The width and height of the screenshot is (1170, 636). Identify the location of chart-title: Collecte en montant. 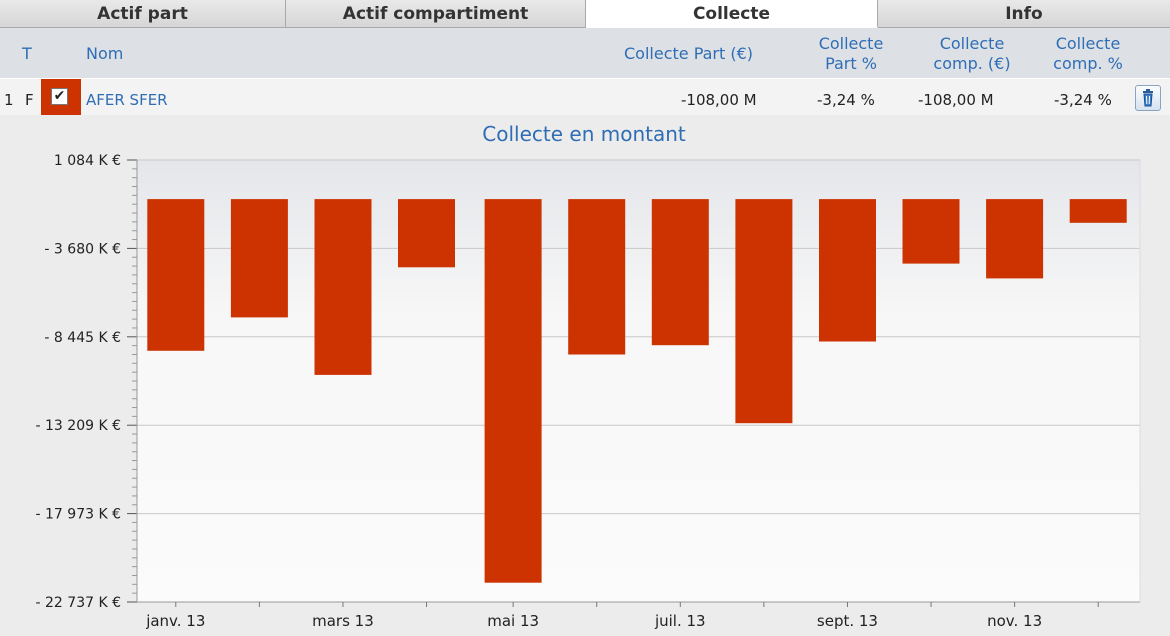
(584, 134).